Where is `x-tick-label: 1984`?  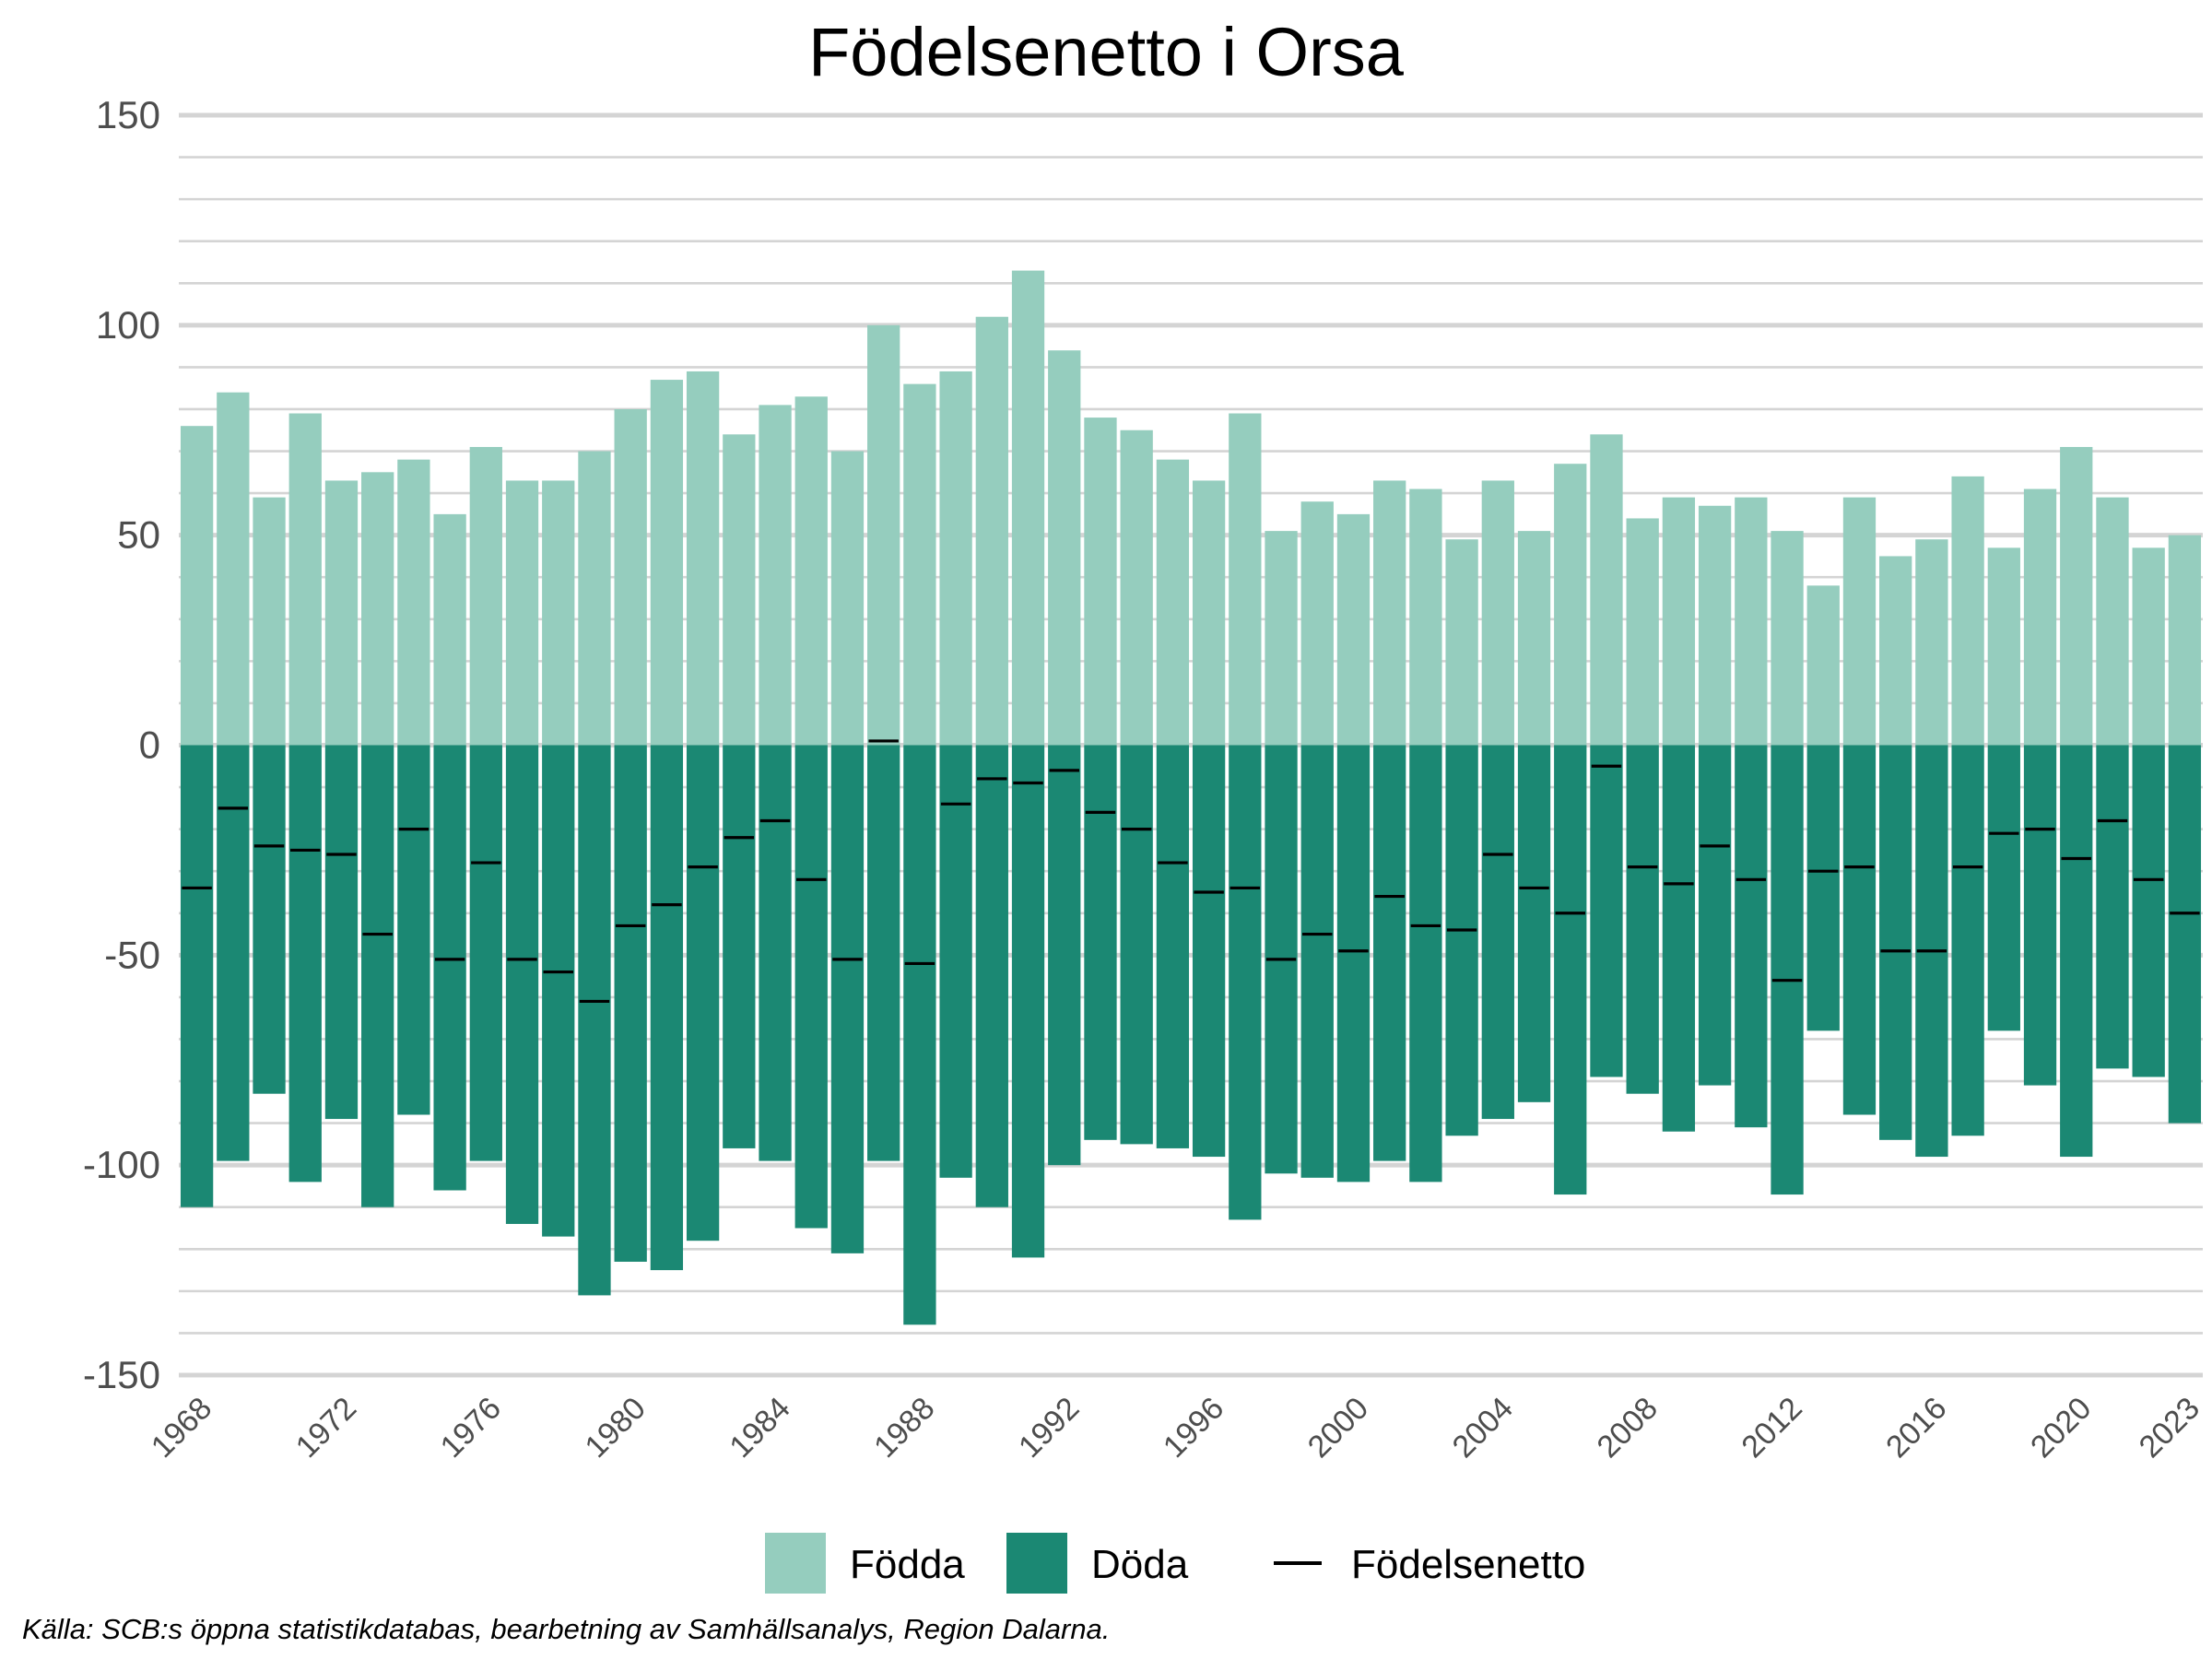
x-tick-label: 1984 is located at coordinates (759, 1428).